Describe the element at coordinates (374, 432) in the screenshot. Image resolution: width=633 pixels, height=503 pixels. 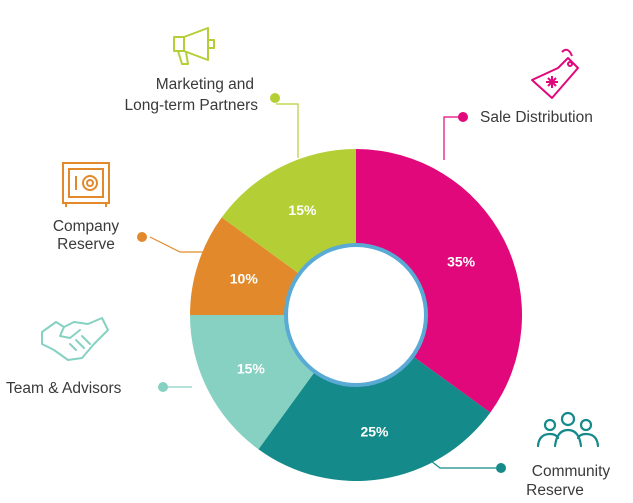
I see `pct-label-1: 25%` at that location.